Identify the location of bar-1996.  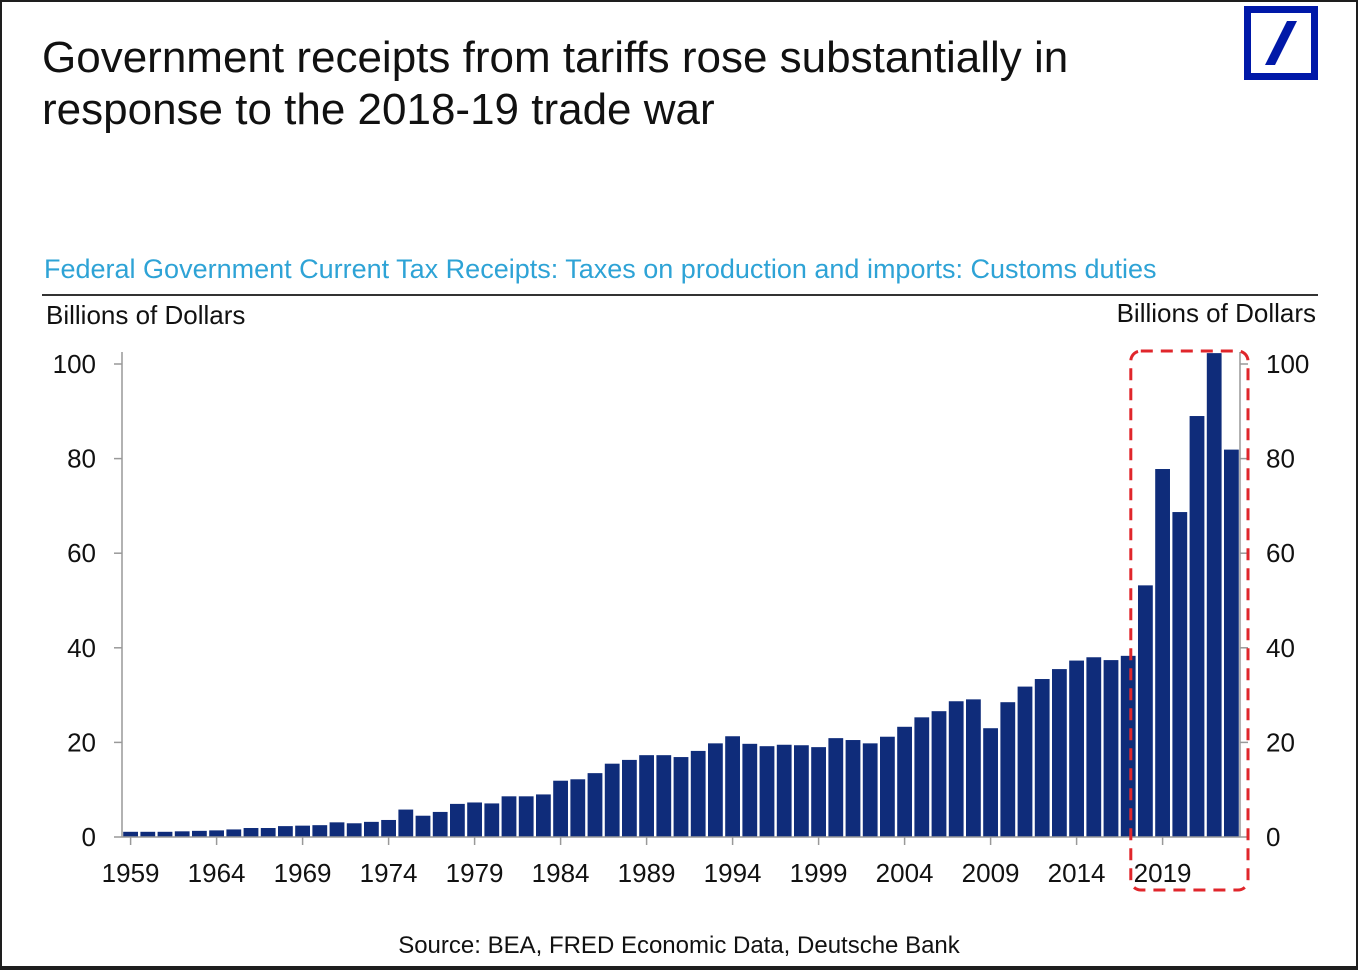
(767, 791).